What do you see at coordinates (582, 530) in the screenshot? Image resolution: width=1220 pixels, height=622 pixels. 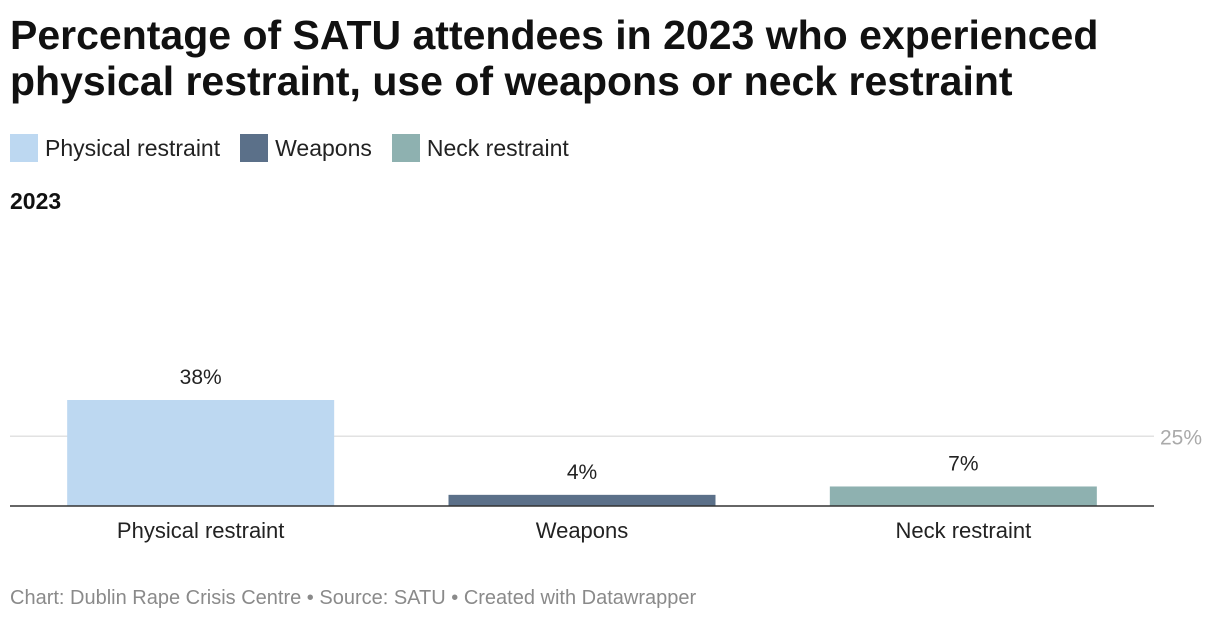 I see `category-label-weapons: Weapons` at bounding box center [582, 530].